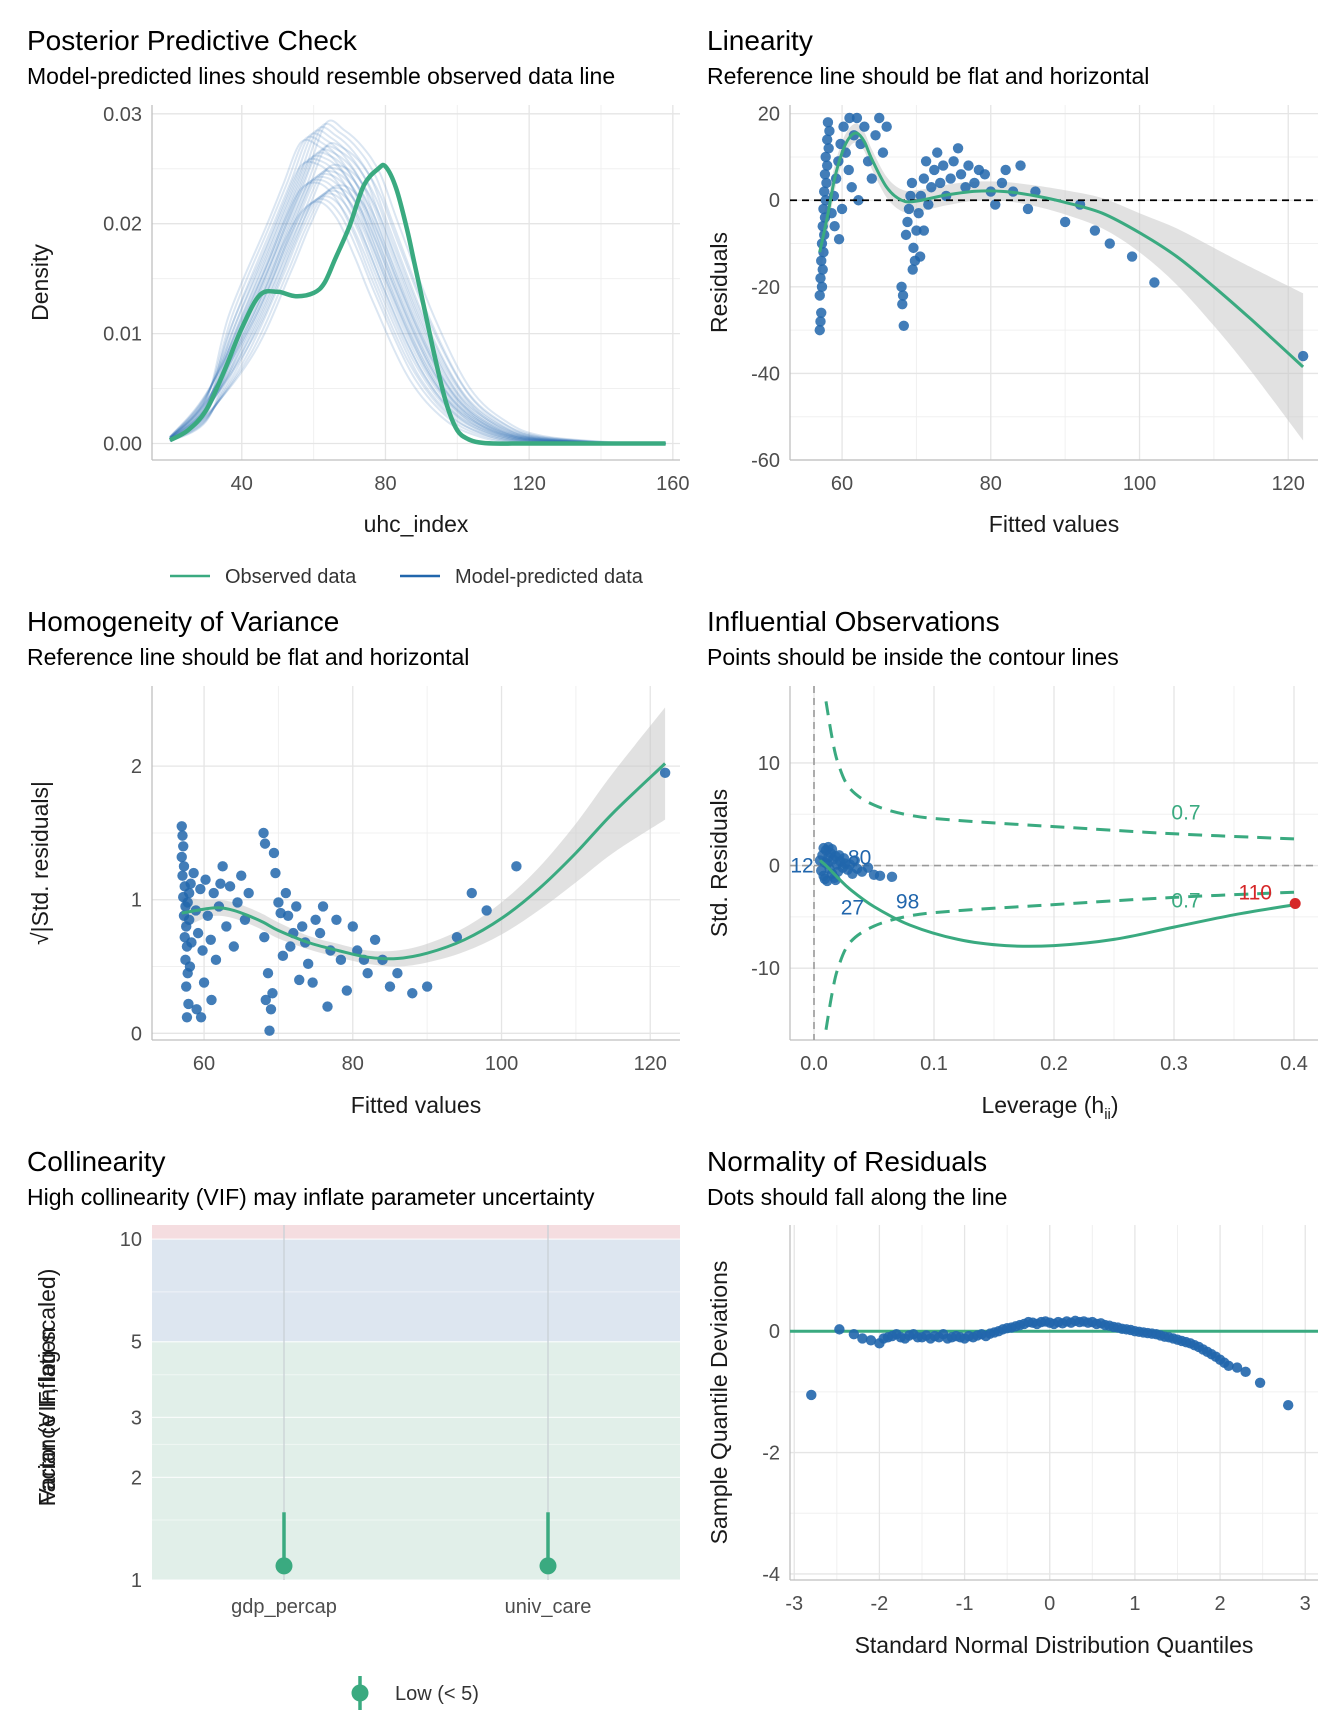 The height and width of the screenshot is (1728, 1344). What do you see at coordinates (183, 621) in the screenshot?
I see `hov-title: Homogeneity of Variance` at bounding box center [183, 621].